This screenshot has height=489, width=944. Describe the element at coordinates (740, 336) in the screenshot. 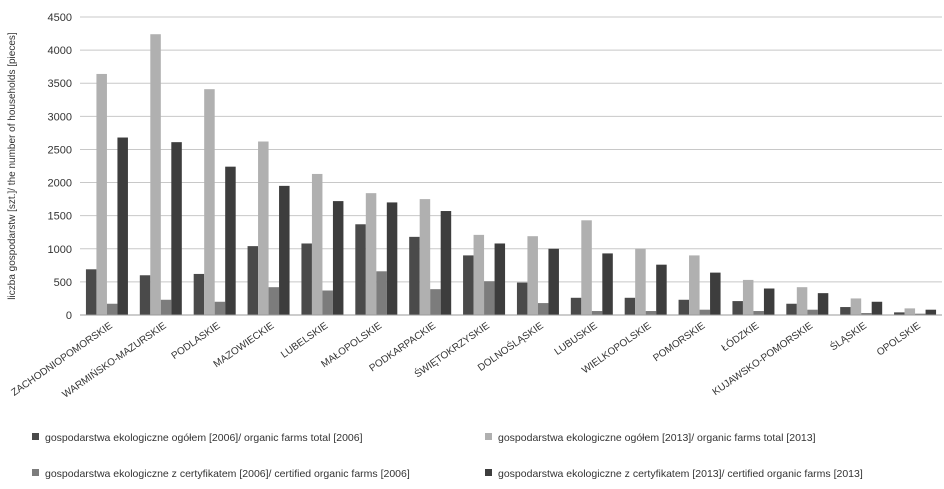

I see `x-category-label: ŁÓDZKIE` at that location.